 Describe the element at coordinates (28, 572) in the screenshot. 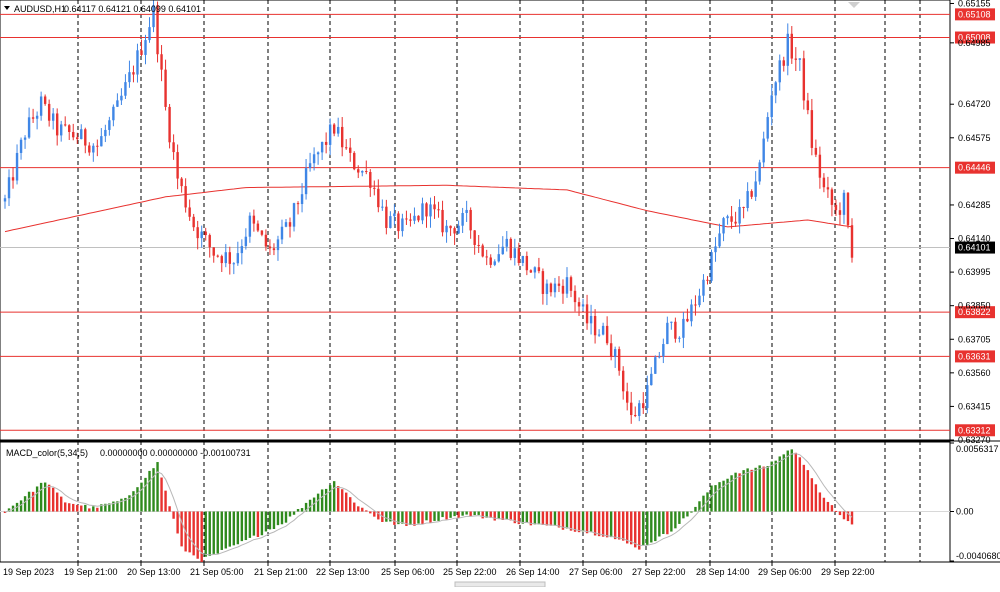

I see `time-label: 19 Sep 2023` at that location.